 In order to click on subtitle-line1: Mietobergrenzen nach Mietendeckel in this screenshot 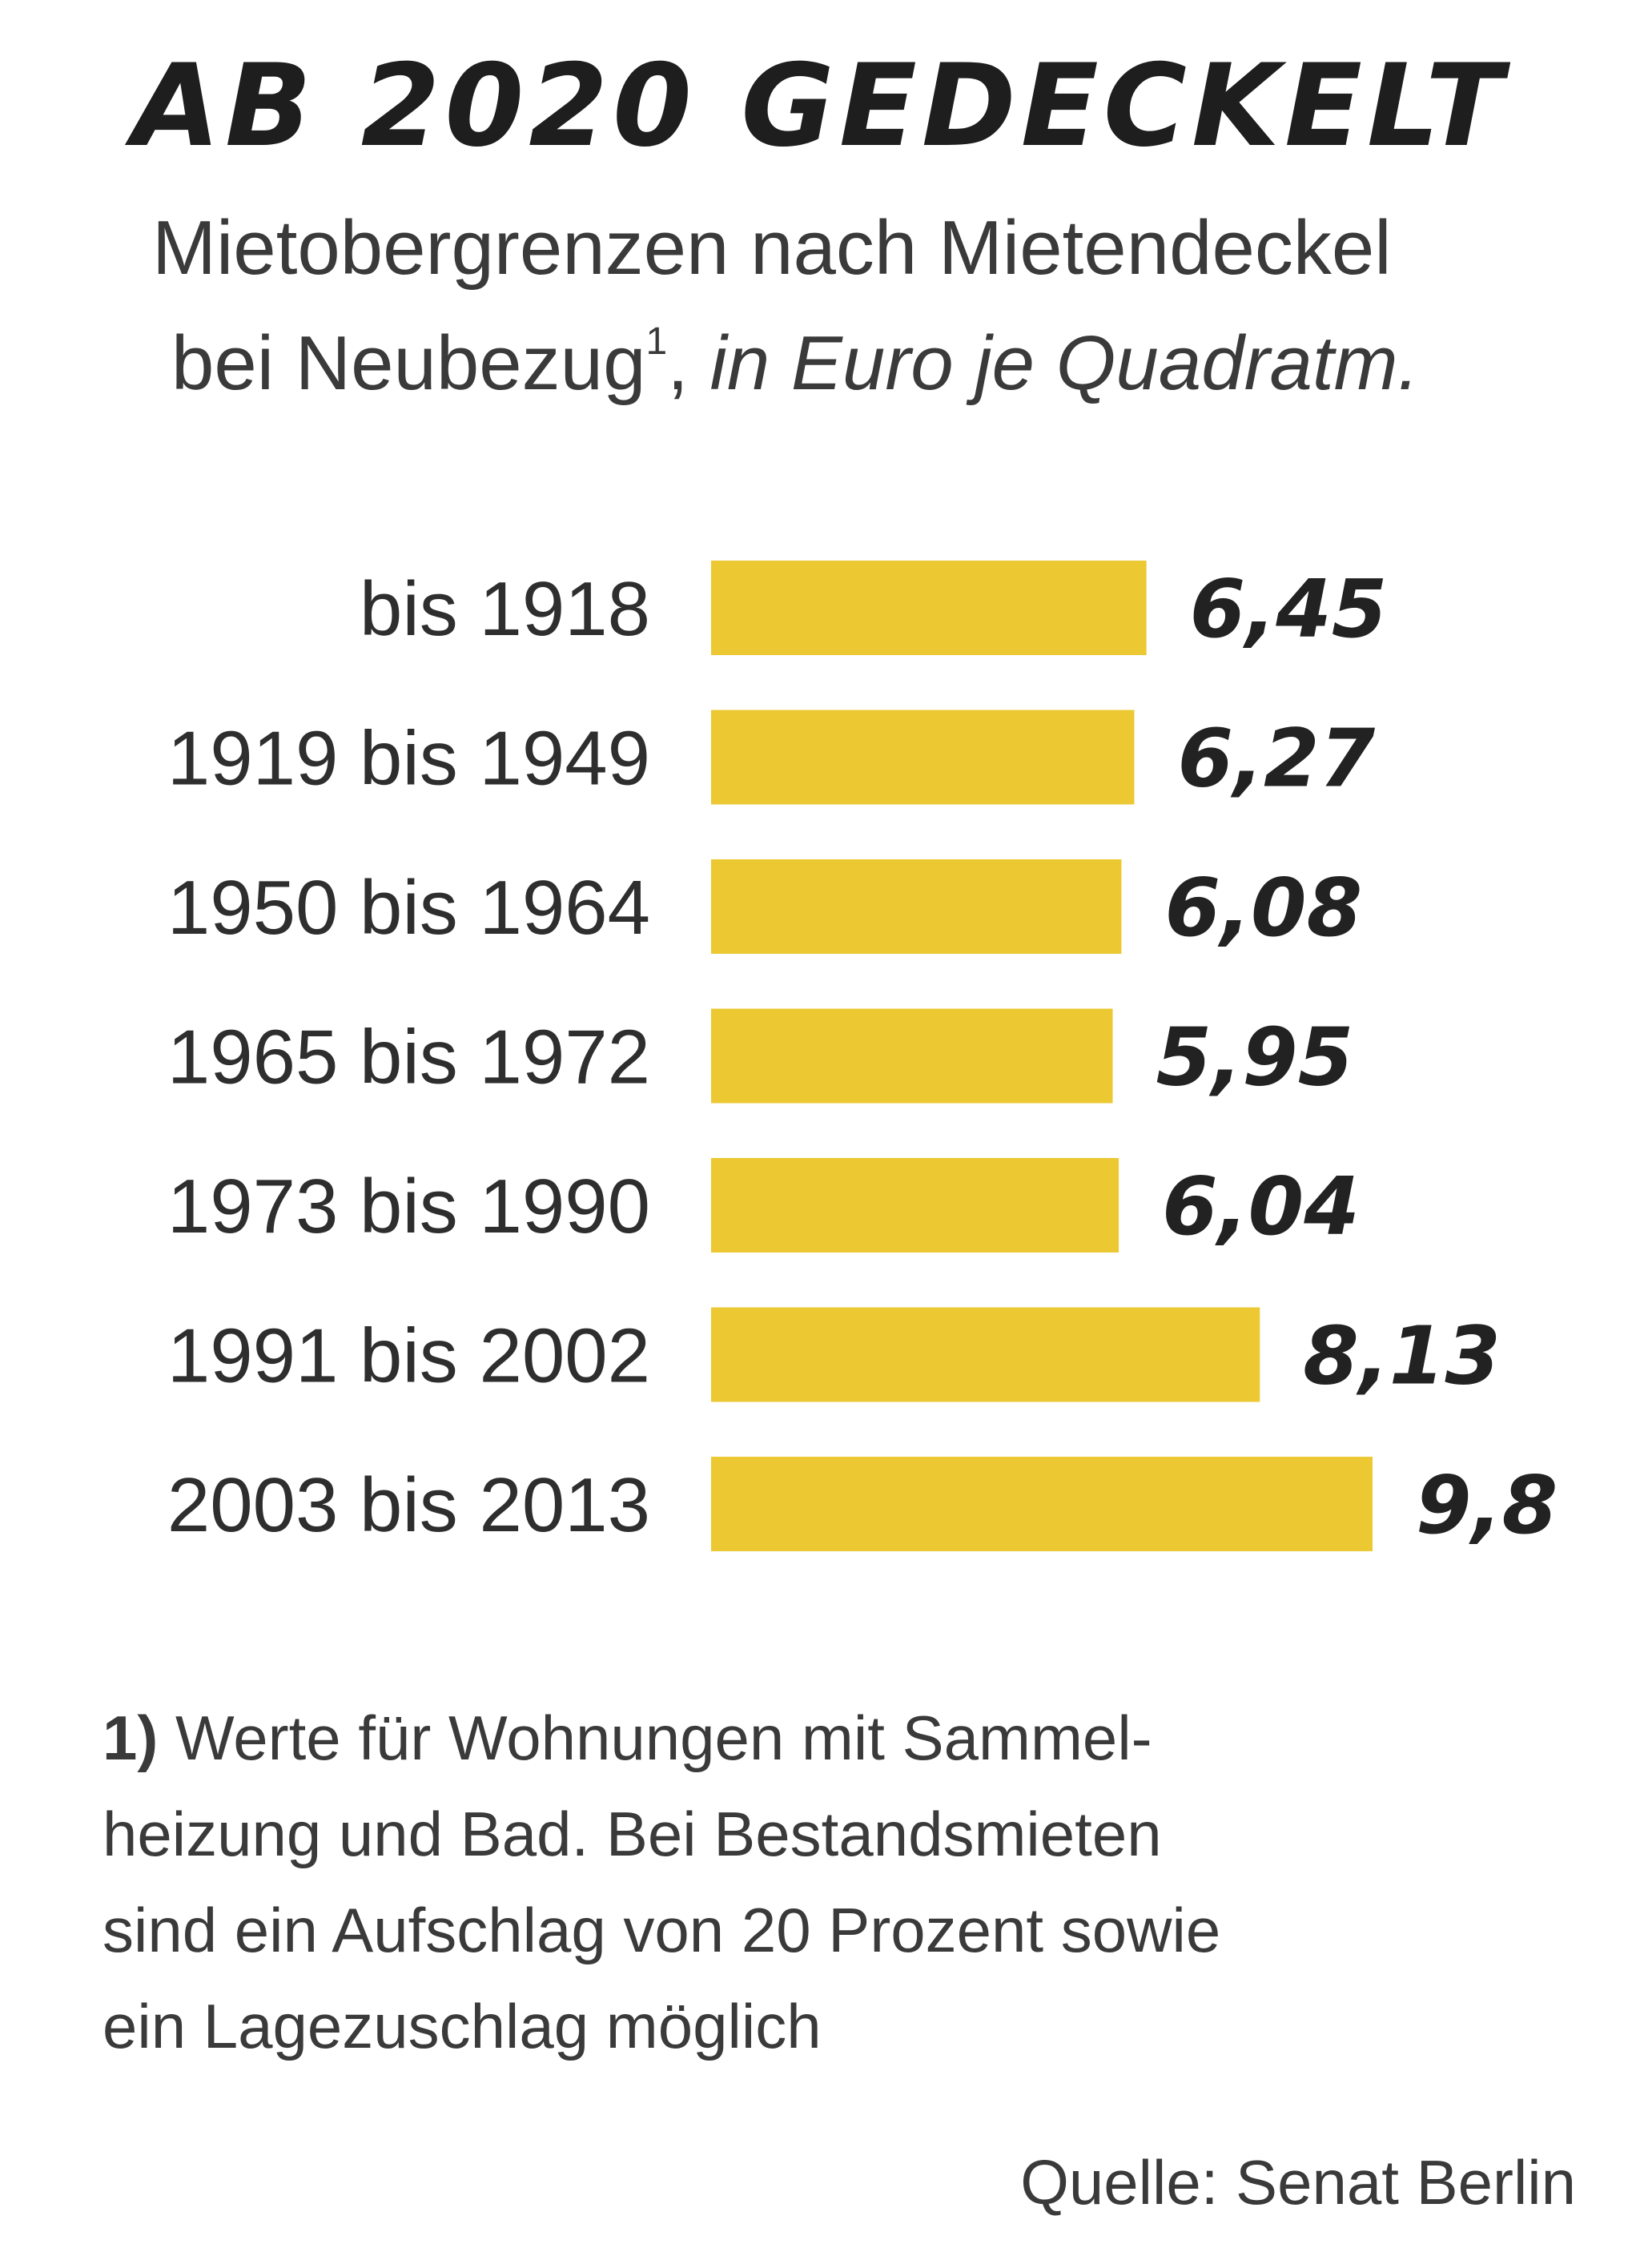, I will do `click(772, 248)`.